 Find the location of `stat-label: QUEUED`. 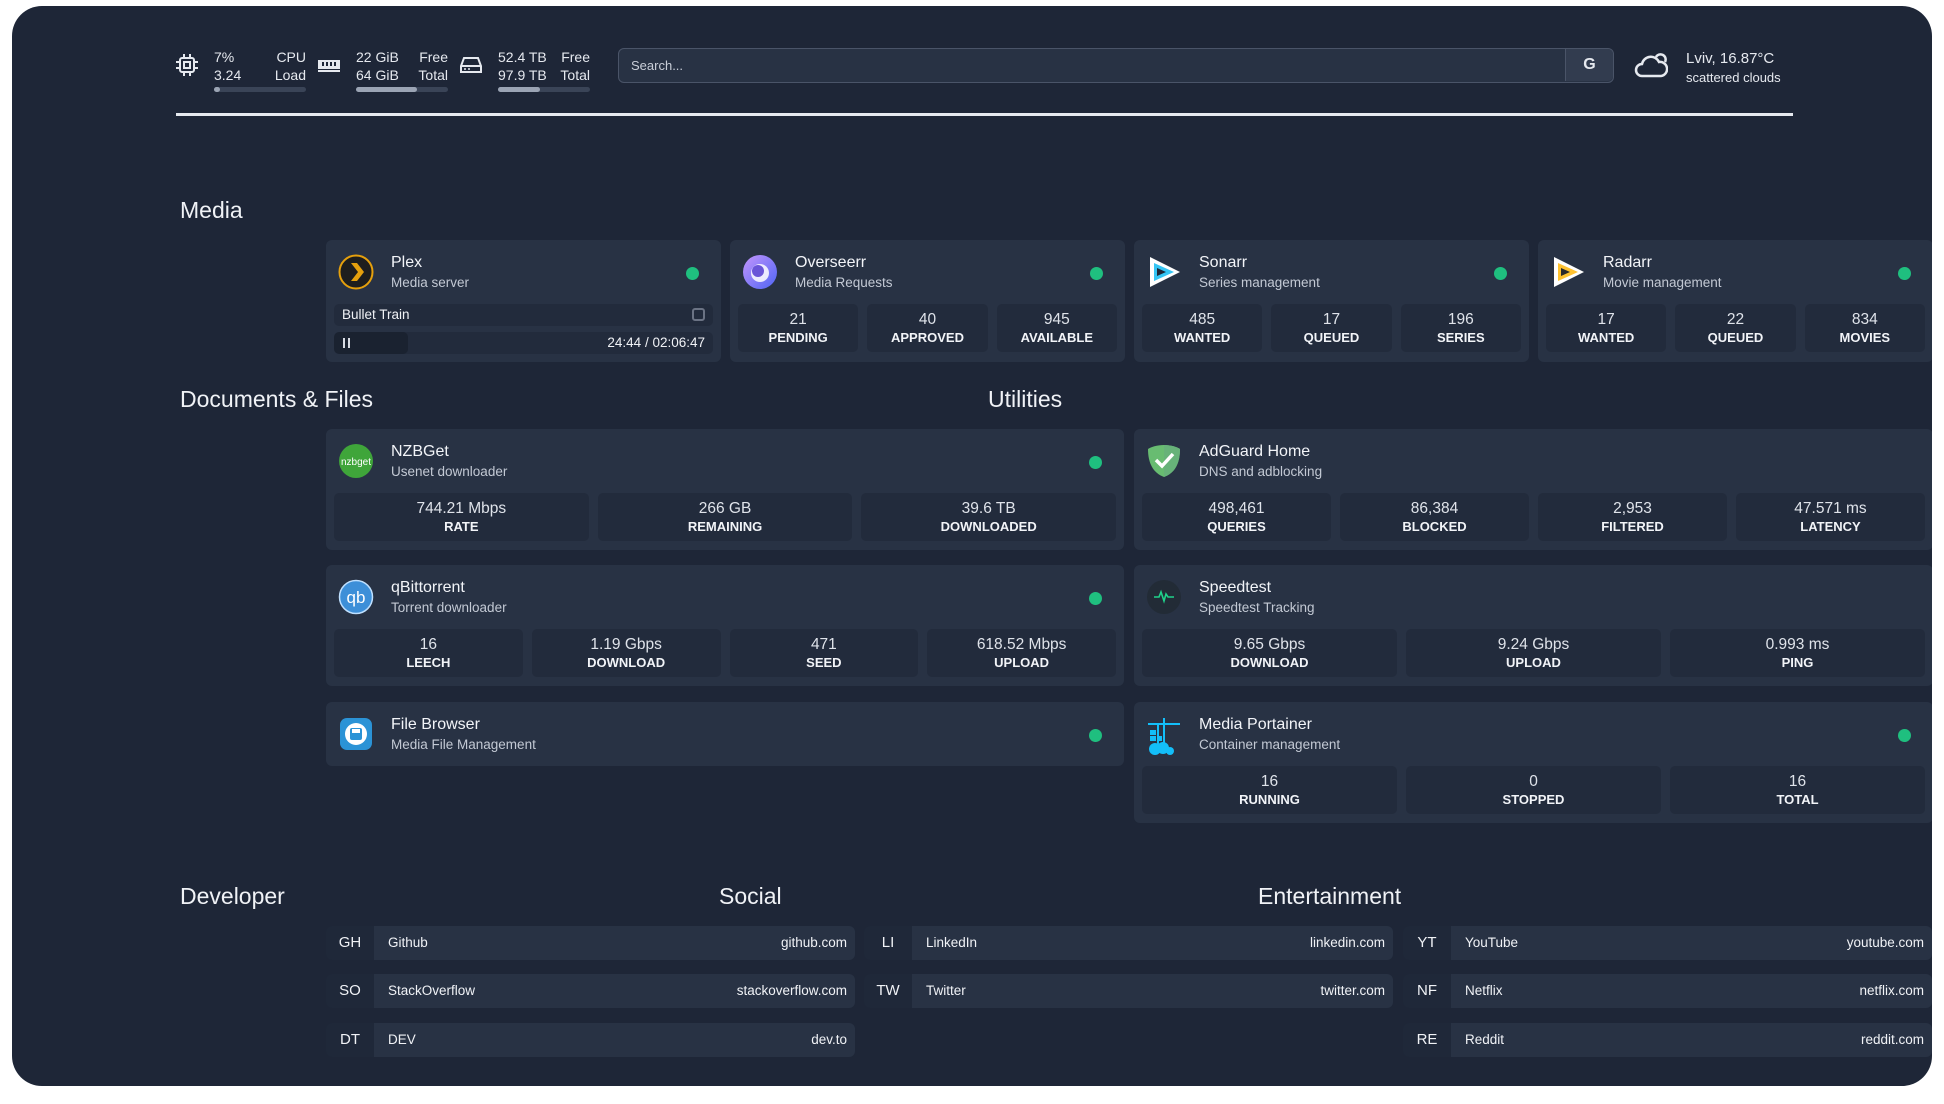

stat-label: QUEUED is located at coordinates (1331, 337).